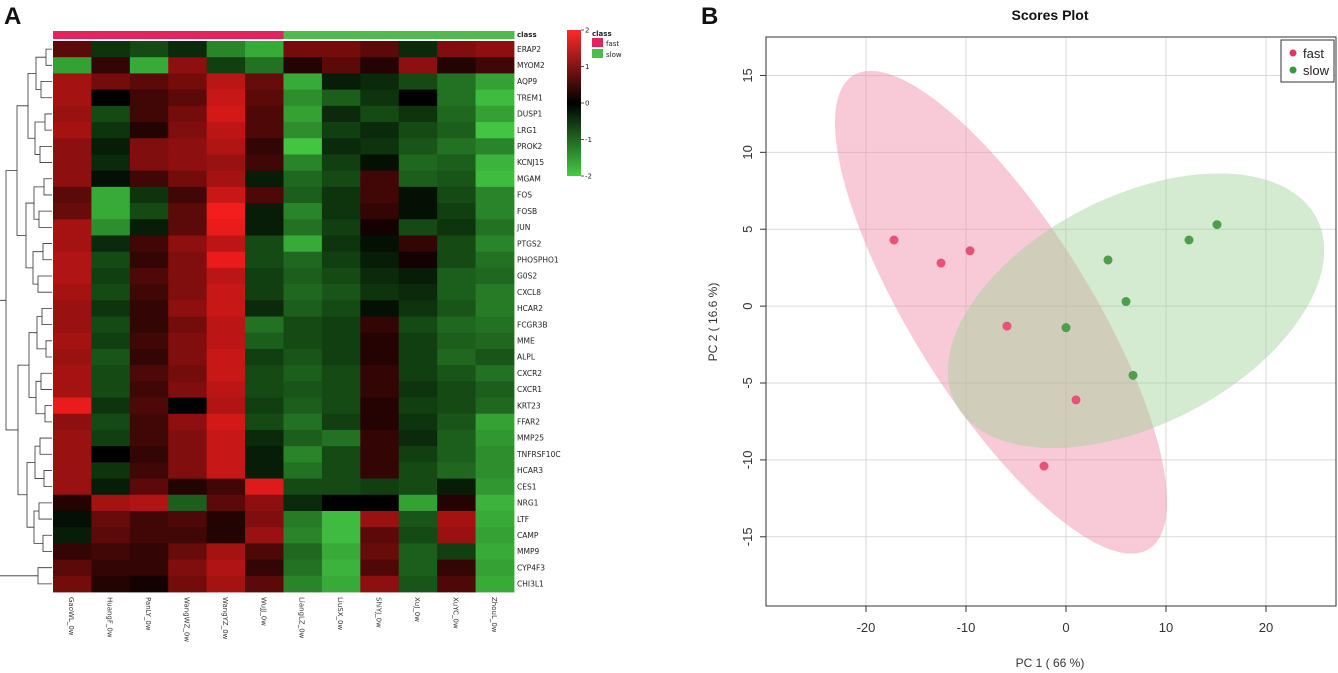 The image size is (1338, 673). I want to click on point-slow, so click(1126, 302).